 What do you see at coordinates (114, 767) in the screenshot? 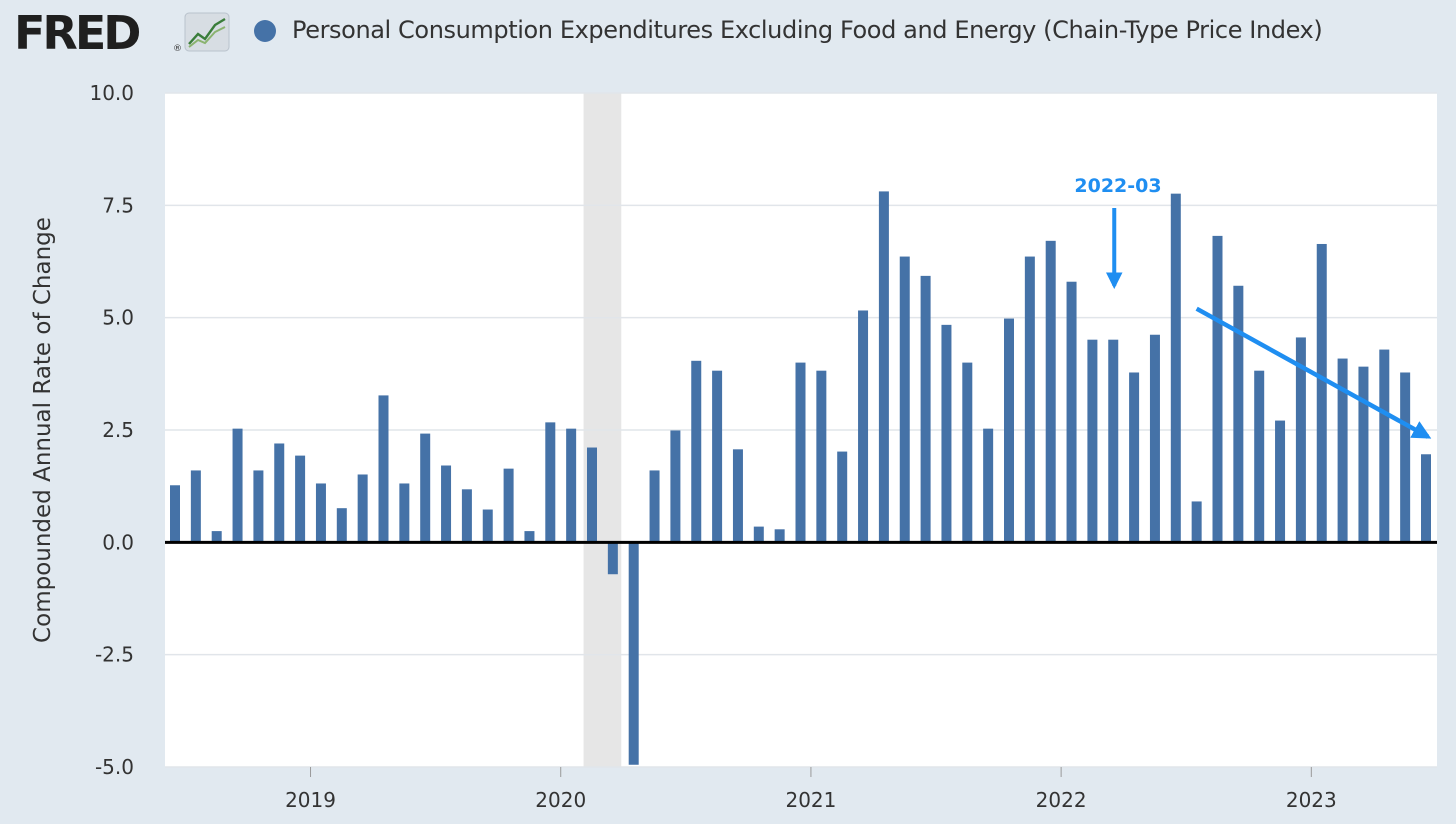
I see `y-tick-label: -5.0` at bounding box center [114, 767].